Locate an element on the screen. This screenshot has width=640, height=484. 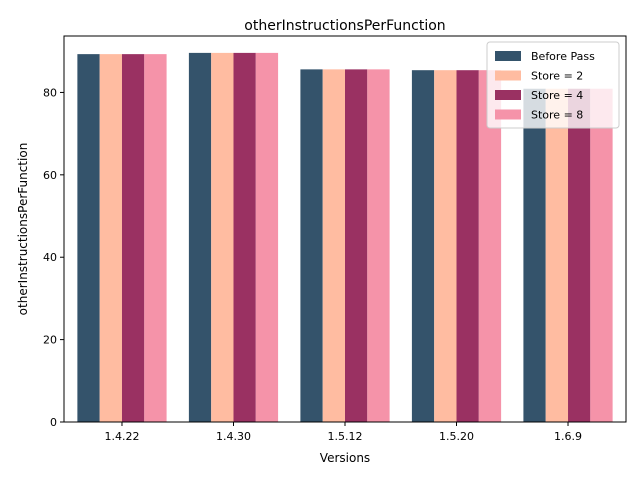
bar-before-pass-1.4.22 is located at coordinates (88, 238).